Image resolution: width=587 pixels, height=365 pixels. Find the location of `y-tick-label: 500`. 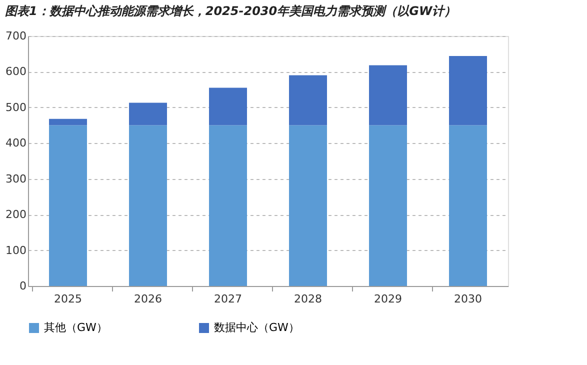

y-tick-label: 500 is located at coordinates (16, 107).